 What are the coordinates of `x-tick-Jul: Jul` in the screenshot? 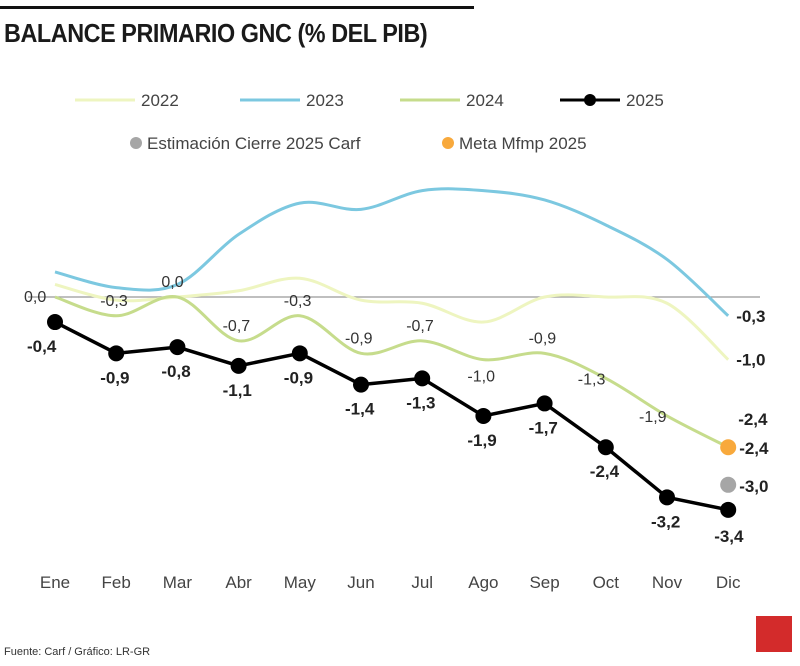 It's located at (422, 582).